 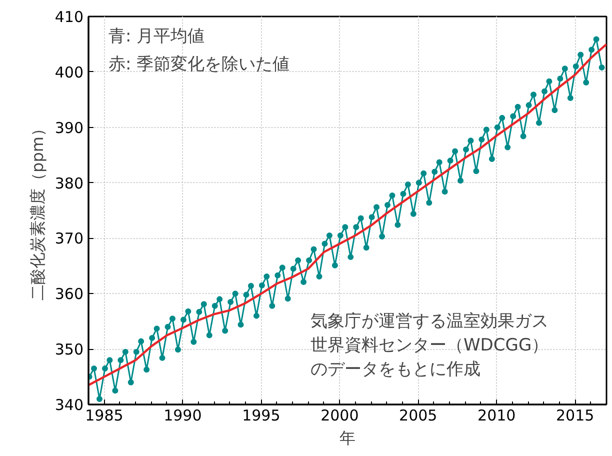 I want to click on x-axis-title: 年, so click(x=348, y=438).